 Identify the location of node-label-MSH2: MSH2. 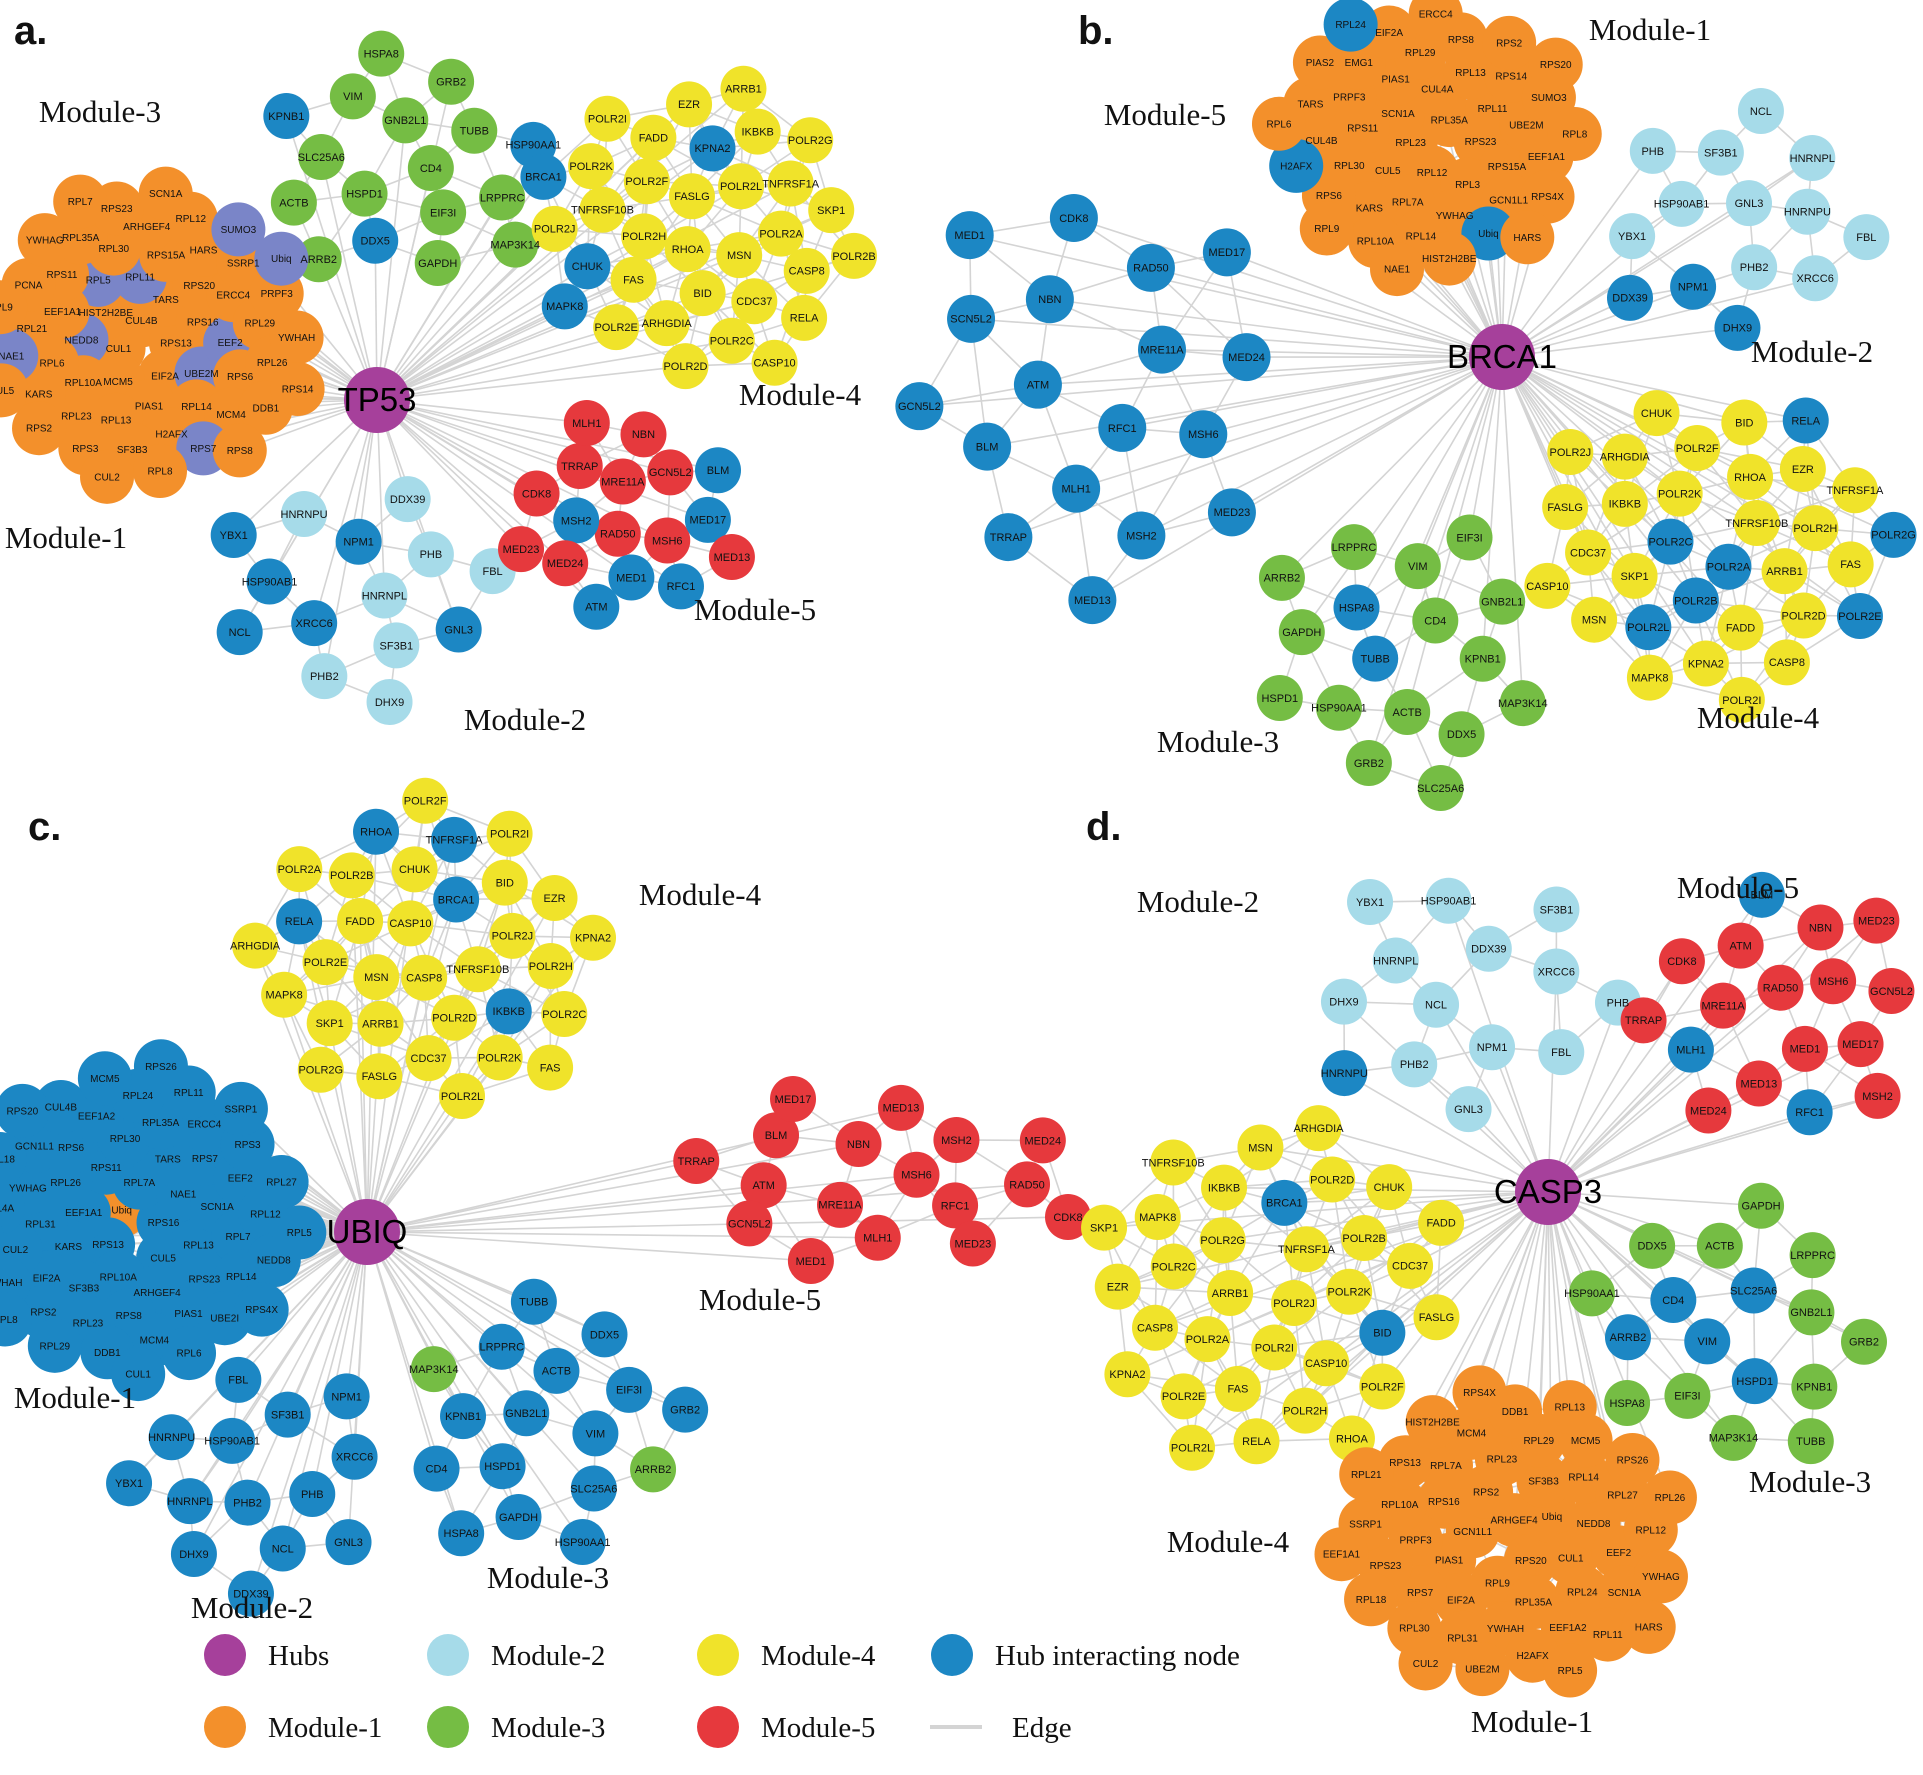
(1141, 536).